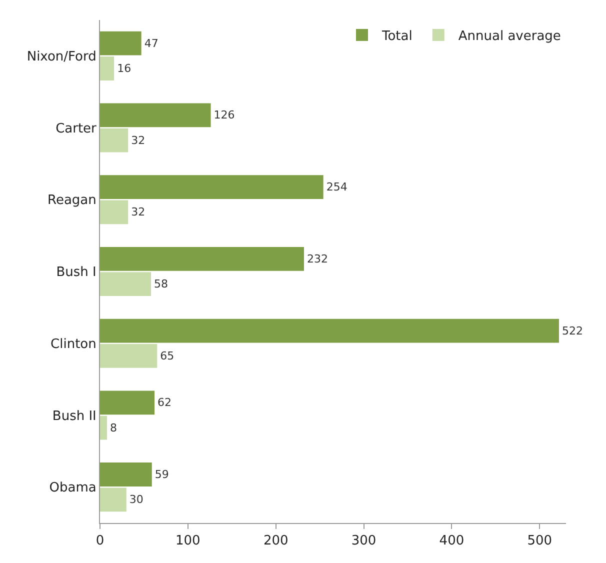 Image resolution: width=606 pixels, height=563 pixels. I want to click on data-label: 522, so click(572, 331).